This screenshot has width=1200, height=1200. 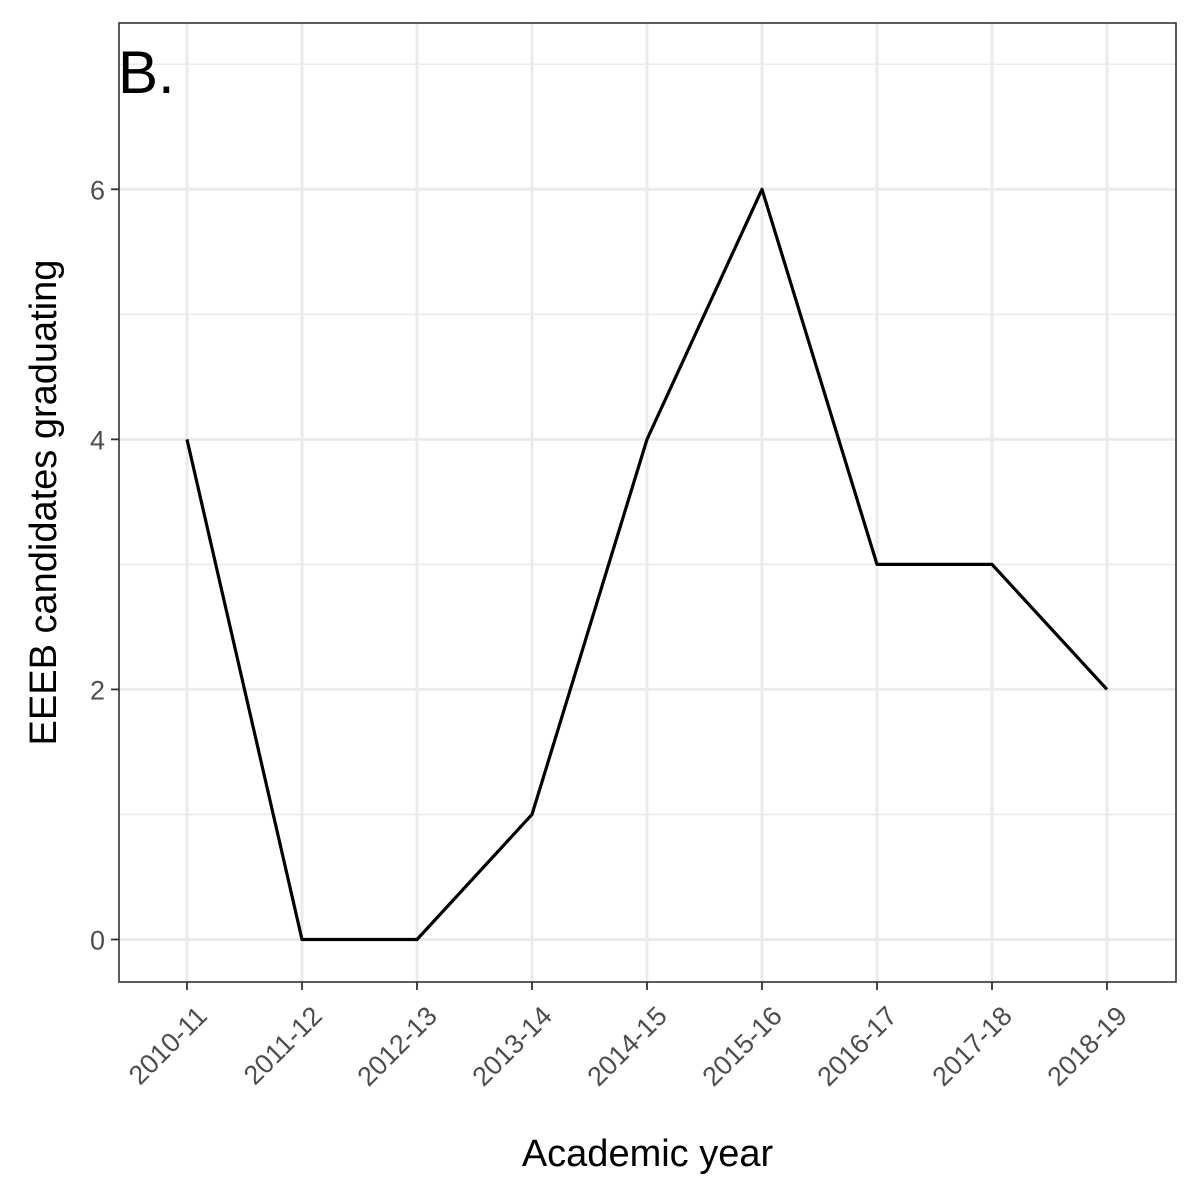 I want to click on y-tick-label: 4, so click(x=97, y=440).